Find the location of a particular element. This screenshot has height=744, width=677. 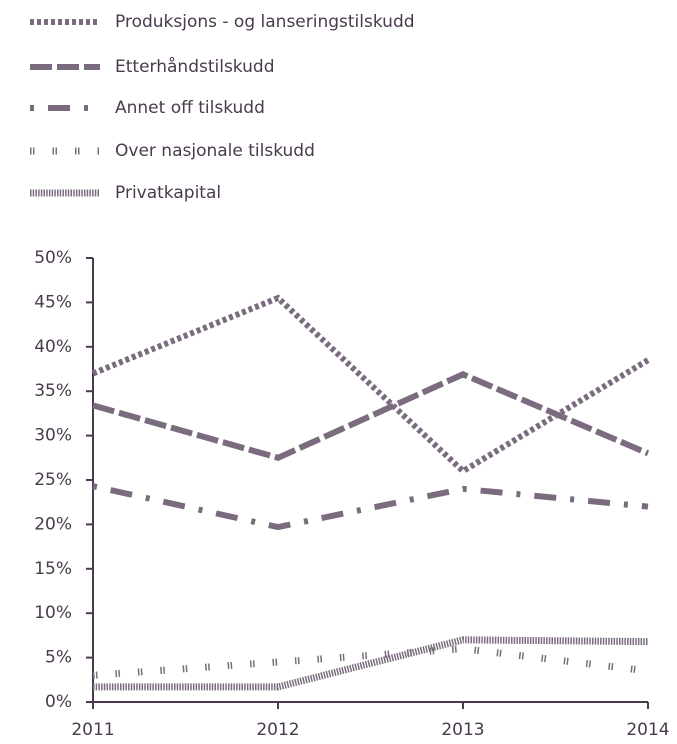

legend-label: Etterhåndstilskudd is located at coordinates (194, 66).